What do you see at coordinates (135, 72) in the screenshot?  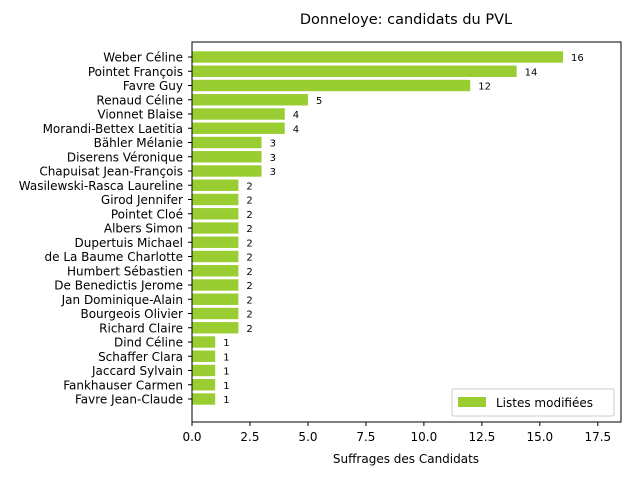 I see `y-tick-label: Pointet François` at bounding box center [135, 72].